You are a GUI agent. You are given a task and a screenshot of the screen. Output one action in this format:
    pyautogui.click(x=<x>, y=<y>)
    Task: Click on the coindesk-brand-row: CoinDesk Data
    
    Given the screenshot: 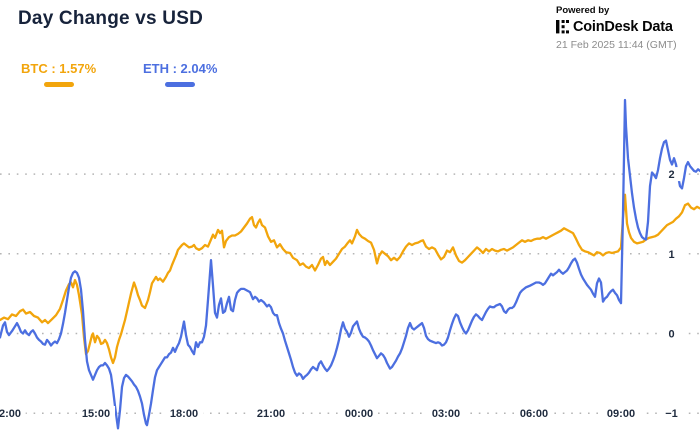 What is the action you would take?
    pyautogui.click(x=626, y=27)
    